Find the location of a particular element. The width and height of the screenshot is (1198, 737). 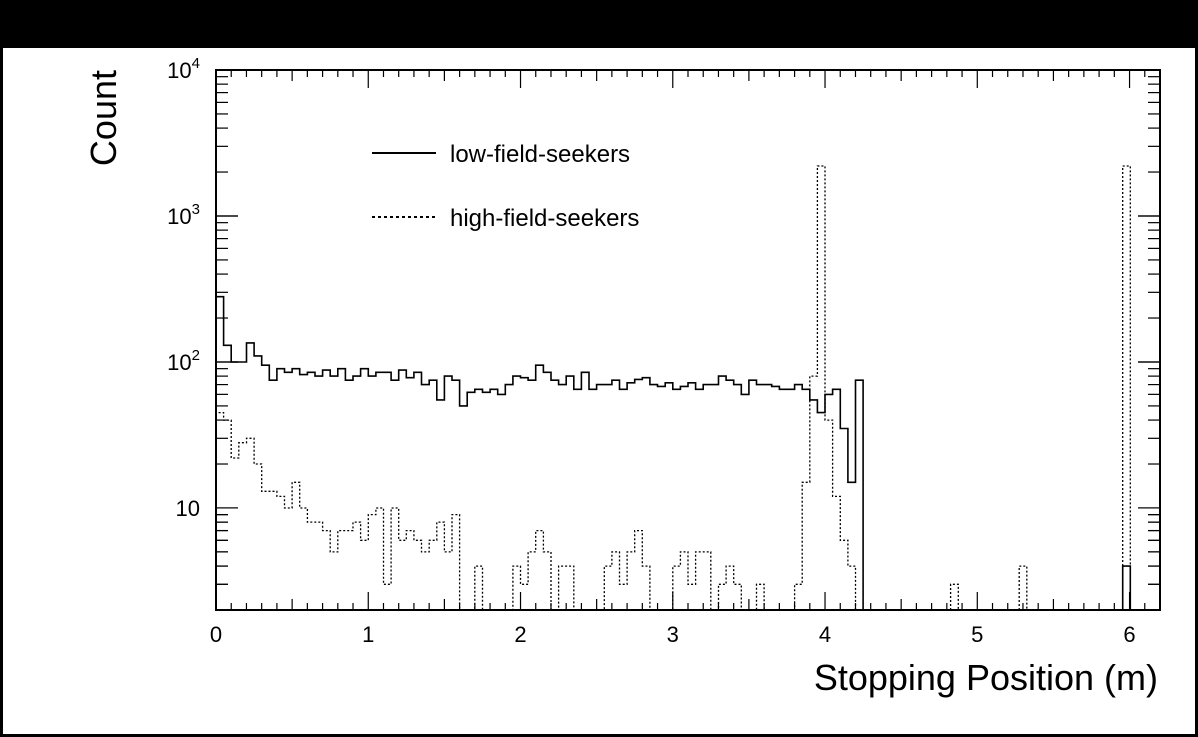

x-tick-label: 4 is located at coordinates (825, 634).